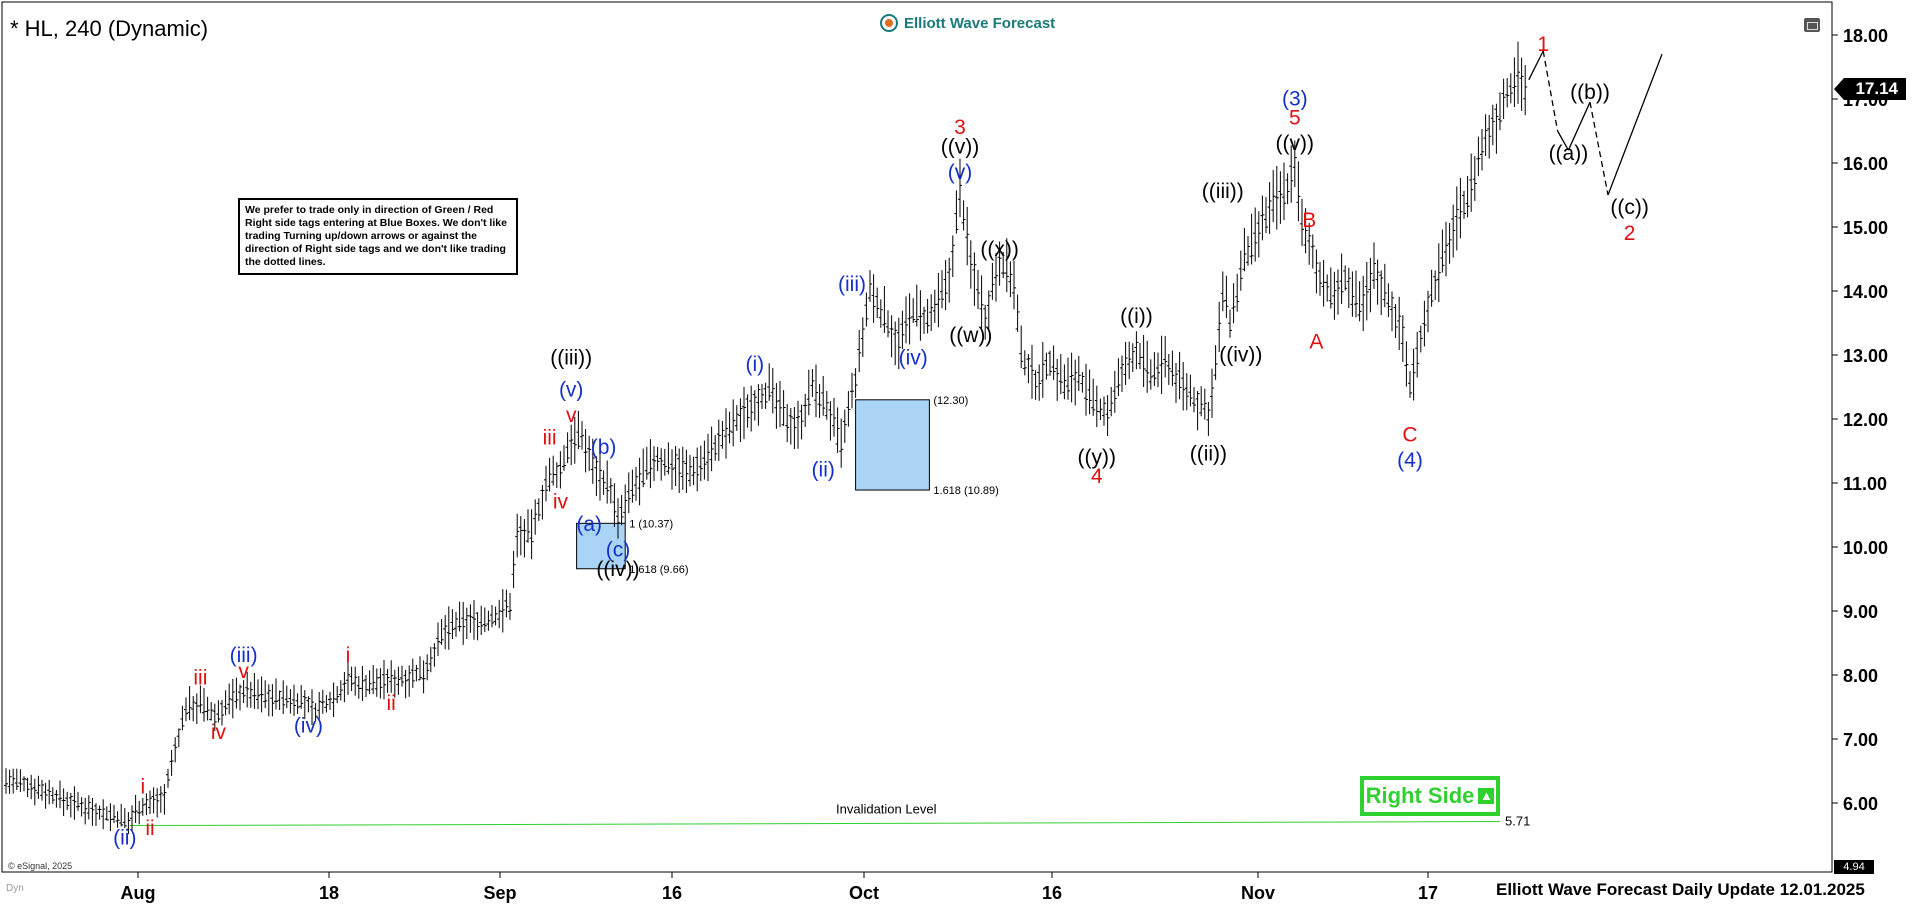 The width and height of the screenshot is (1912, 909). I want to click on wave-label: 2, so click(1630, 233).